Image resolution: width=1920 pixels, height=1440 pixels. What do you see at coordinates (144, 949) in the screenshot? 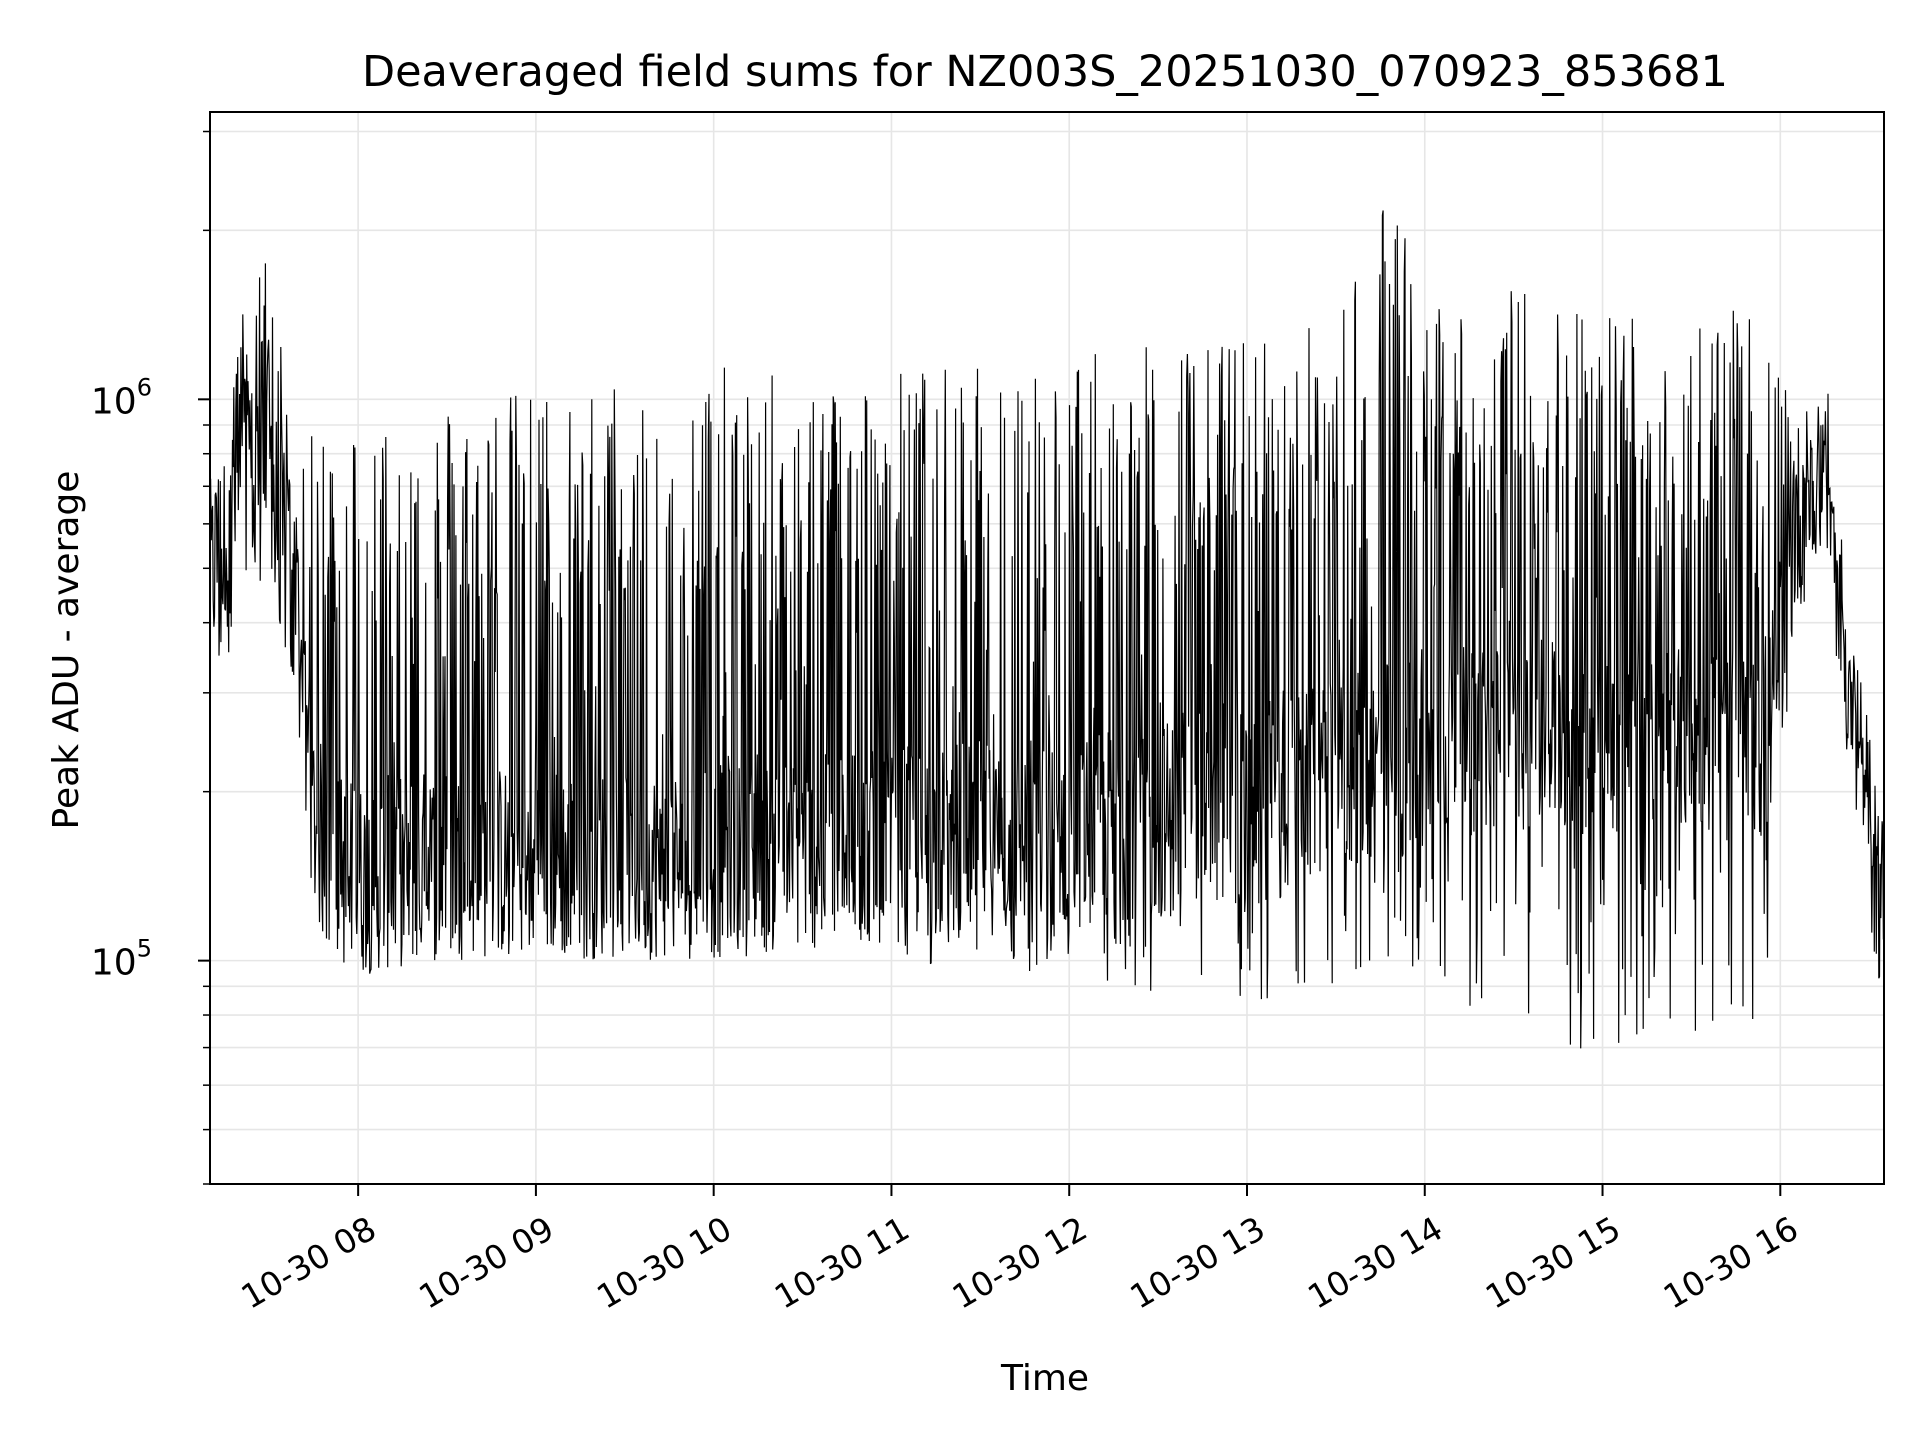
I see `y-tick-exponent: 5` at bounding box center [144, 949].